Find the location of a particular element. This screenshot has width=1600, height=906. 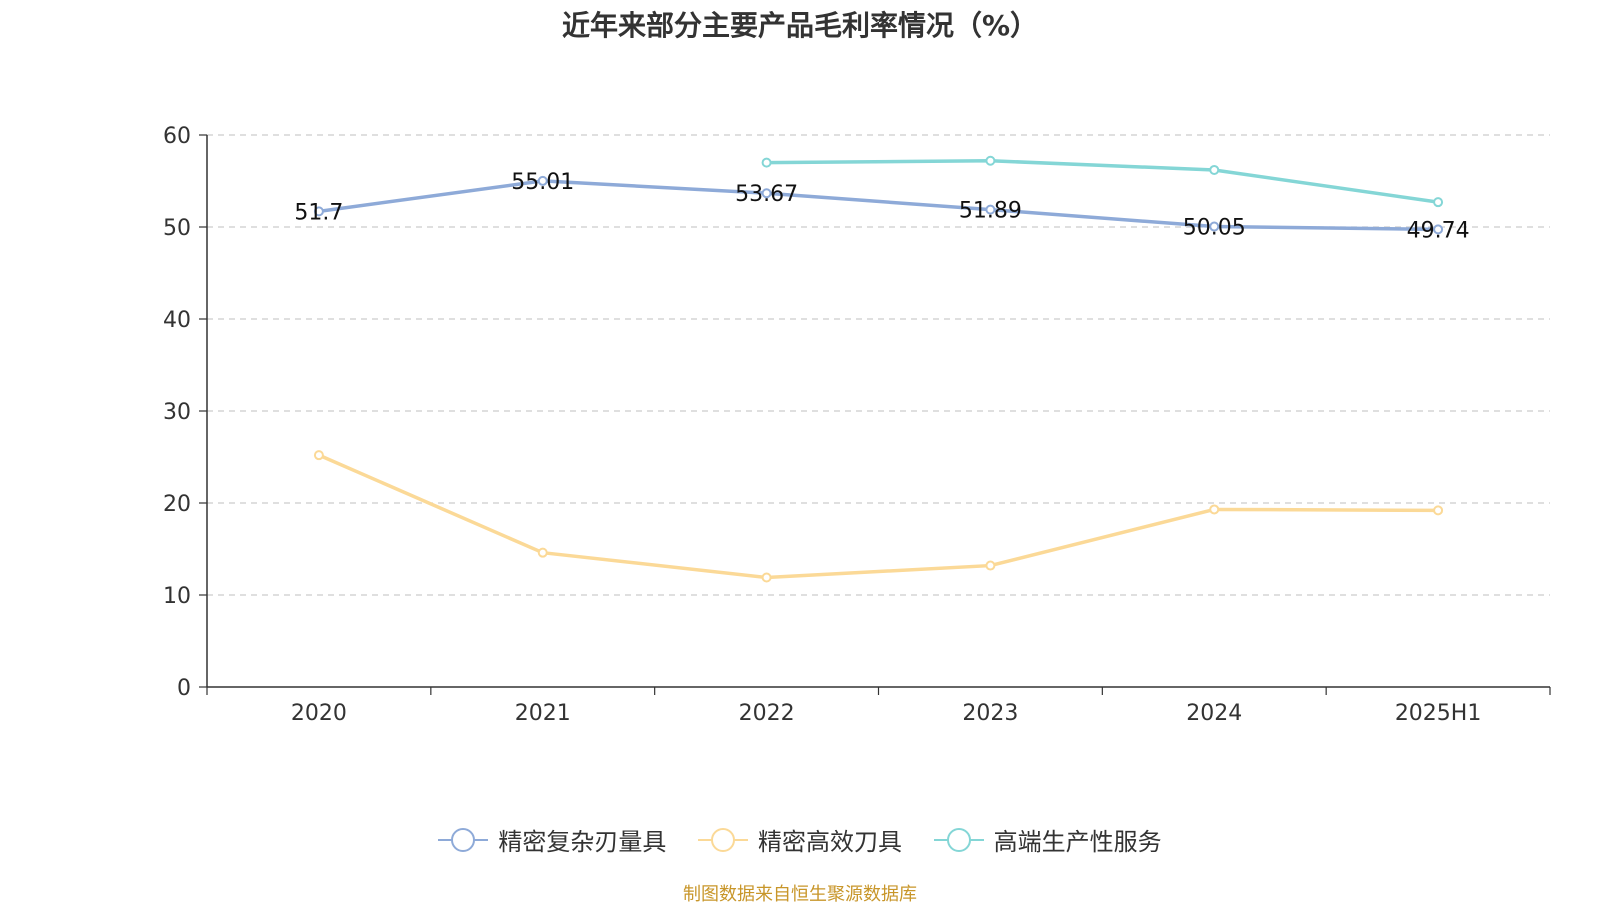

legend-item-series-3: 高端生产性服务 is located at coordinates (1047, 839).